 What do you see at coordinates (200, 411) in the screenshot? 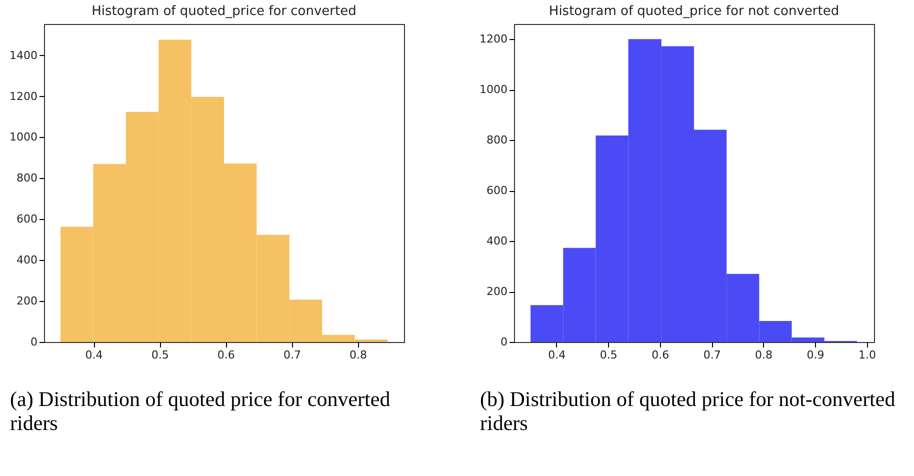
I see `text: (a) Distribution of quoted price for converted riders` at bounding box center [200, 411].